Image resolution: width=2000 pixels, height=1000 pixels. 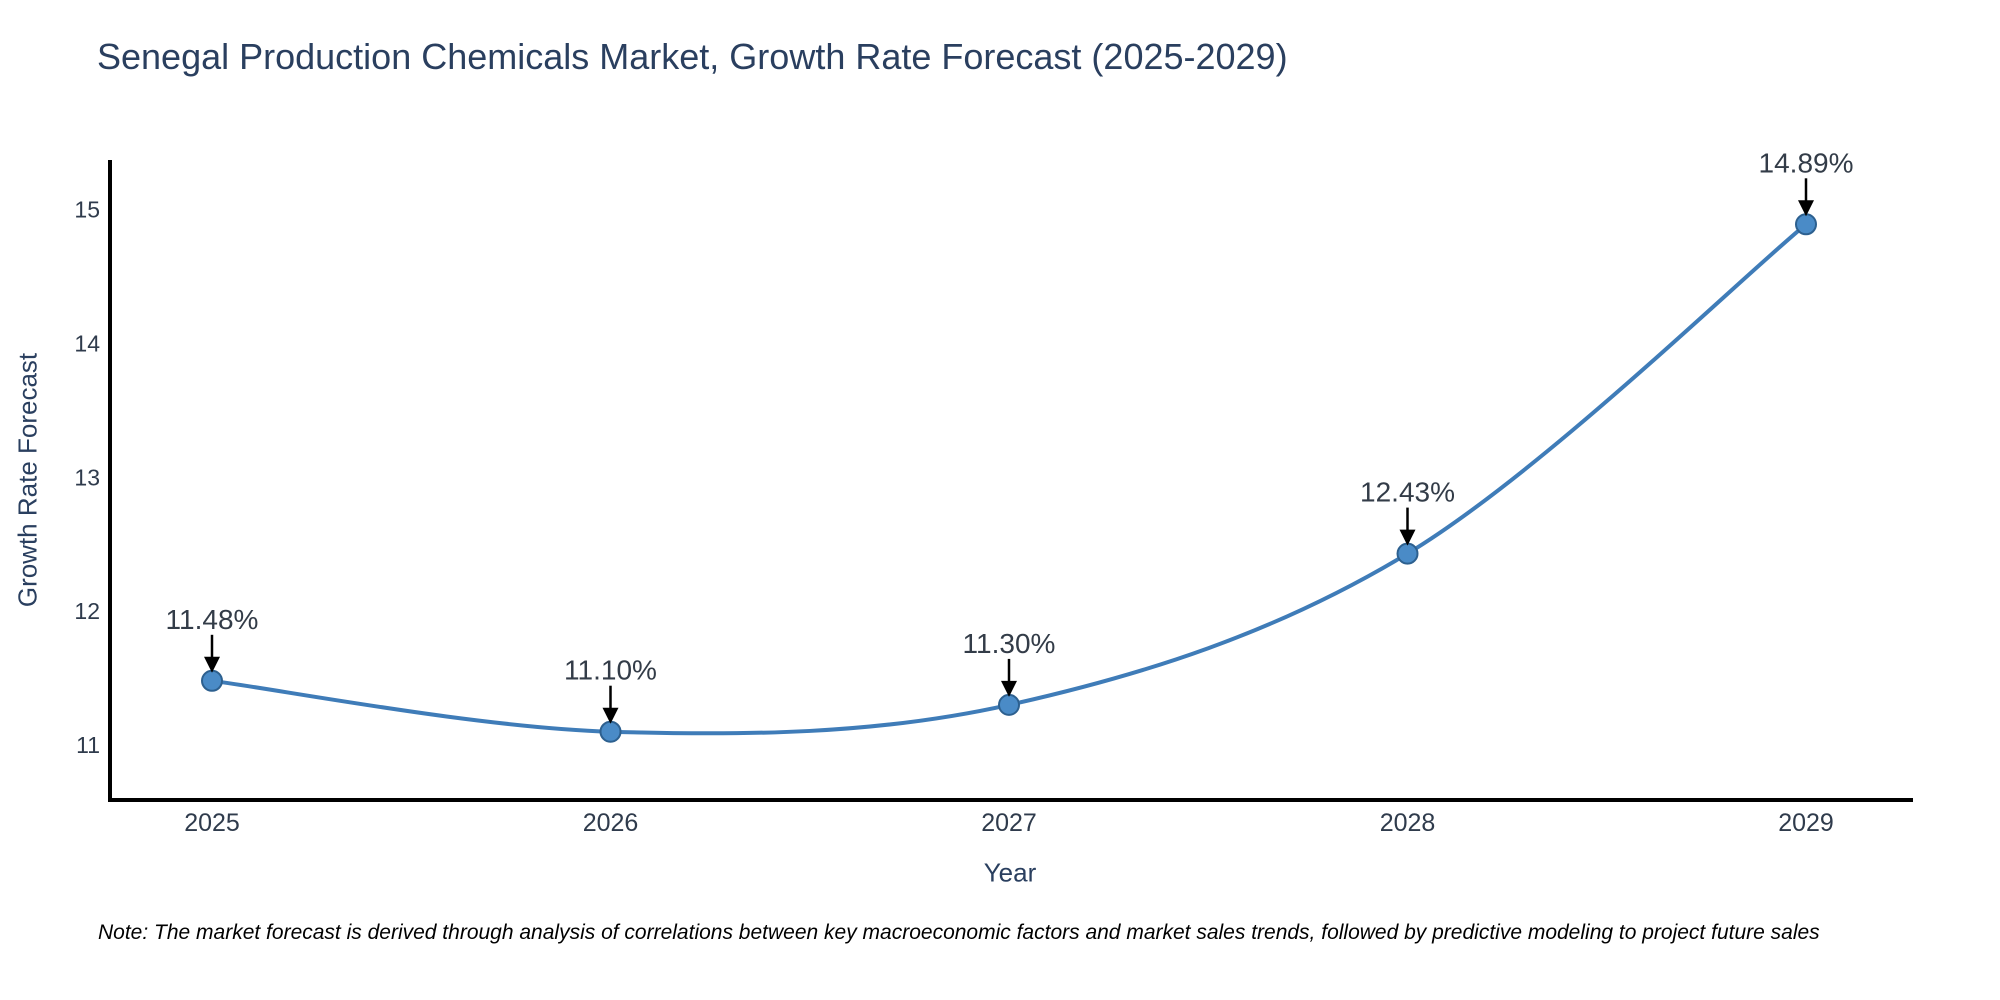 I want to click on y-tick-label: 11, so click(x=88, y=745).